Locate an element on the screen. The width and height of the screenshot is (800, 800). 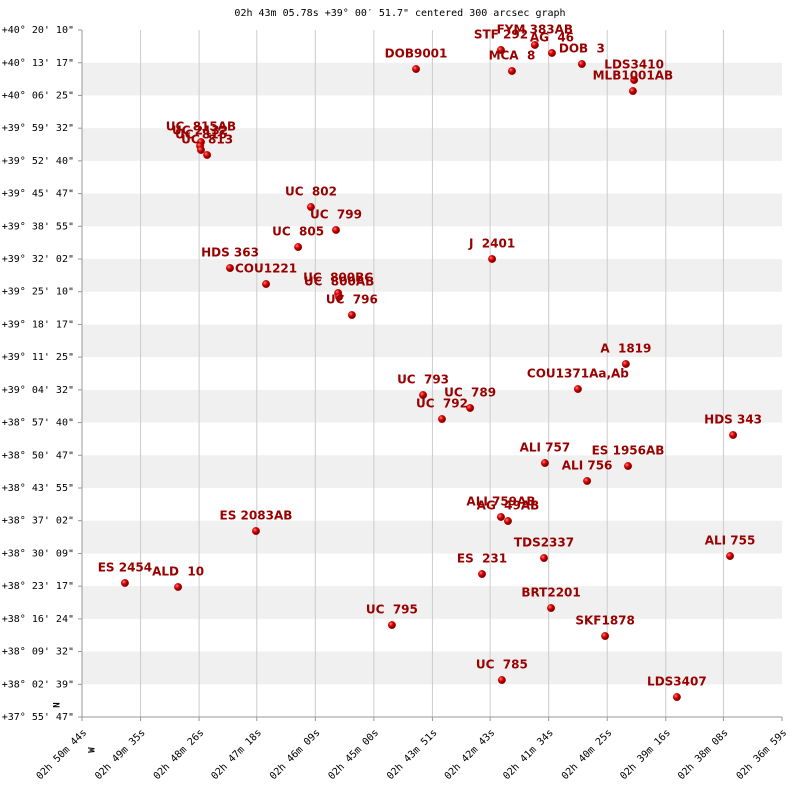
star-label: UC 2132 is located at coordinates (200, 130).